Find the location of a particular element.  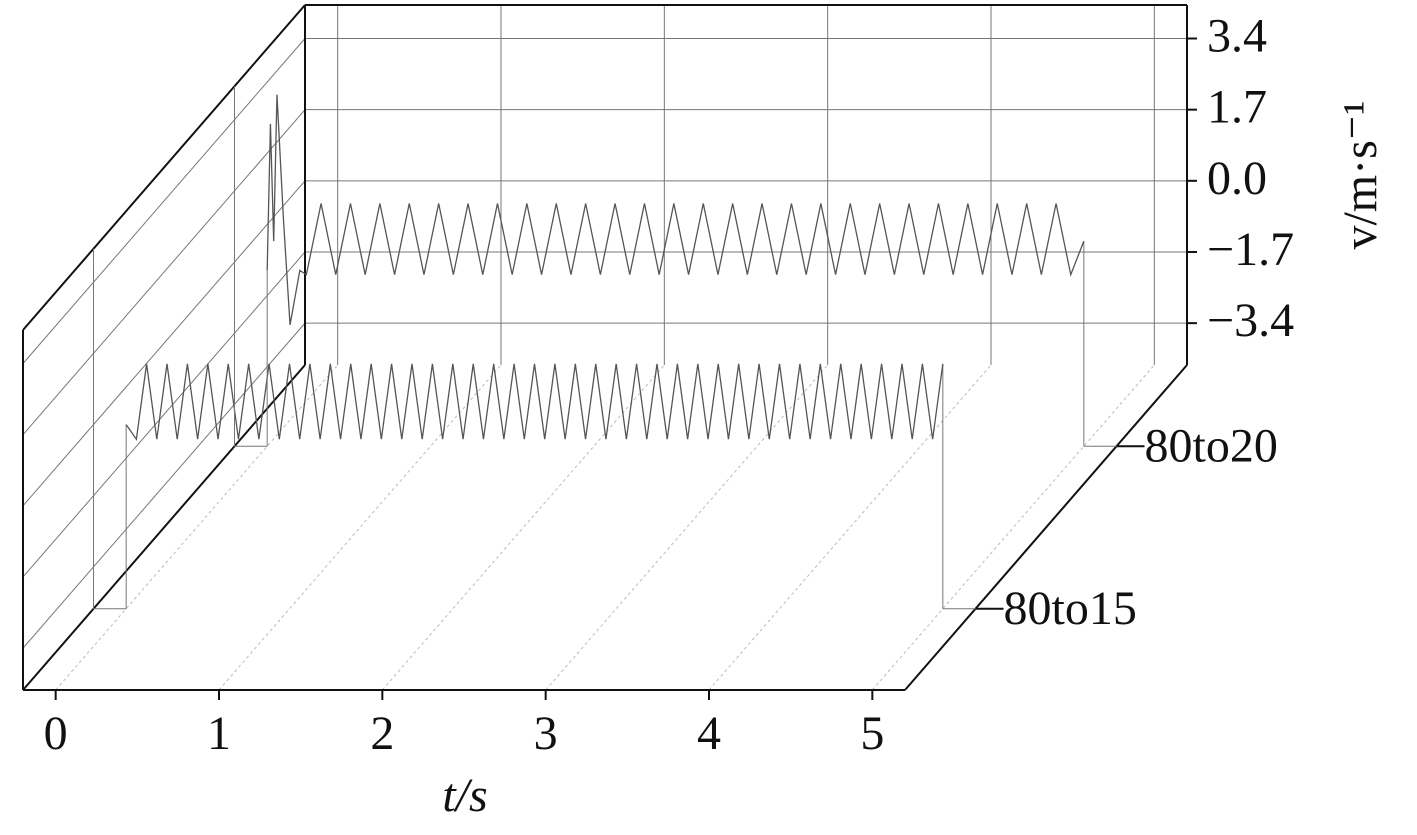

y-tick-label: 1.7 is located at coordinates (1237, 107).